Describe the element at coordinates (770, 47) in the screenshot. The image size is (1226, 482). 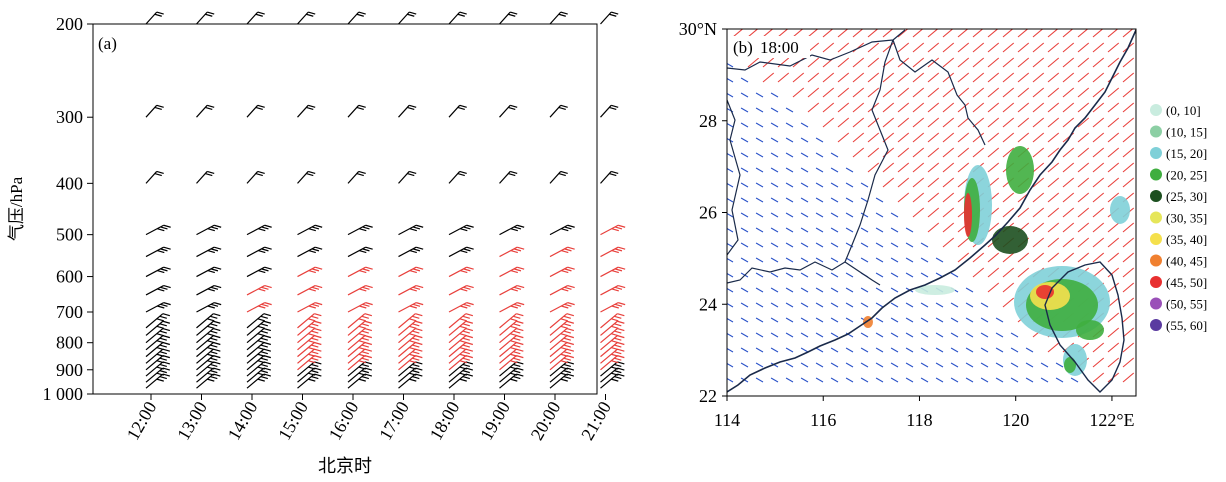
I see `panel-b-label-bg` at that location.